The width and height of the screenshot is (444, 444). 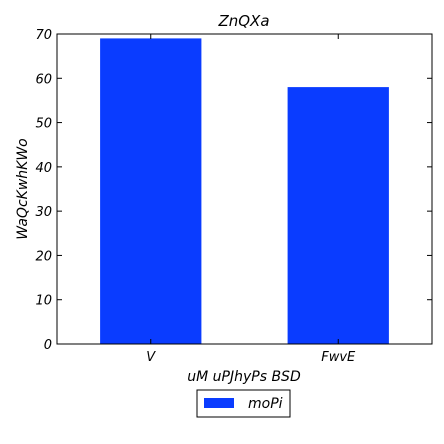 What do you see at coordinates (265, 404) in the screenshot?
I see `legend-label: moPi` at bounding box center [265, 404].